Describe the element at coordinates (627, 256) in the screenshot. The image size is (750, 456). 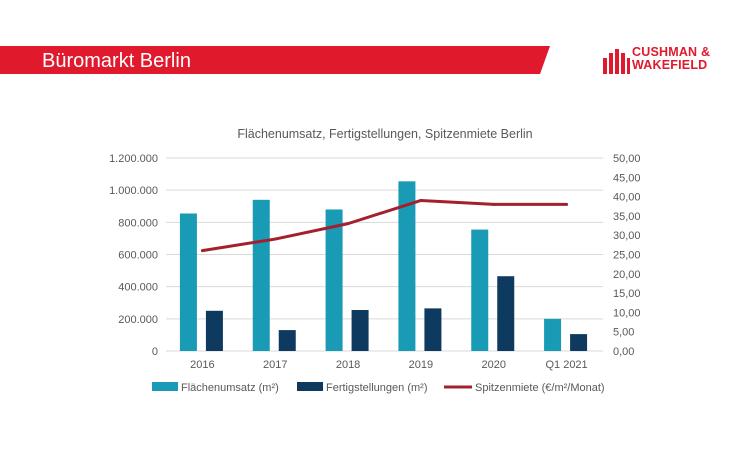
I see `y-right-tick-label: 25,00` at that location.